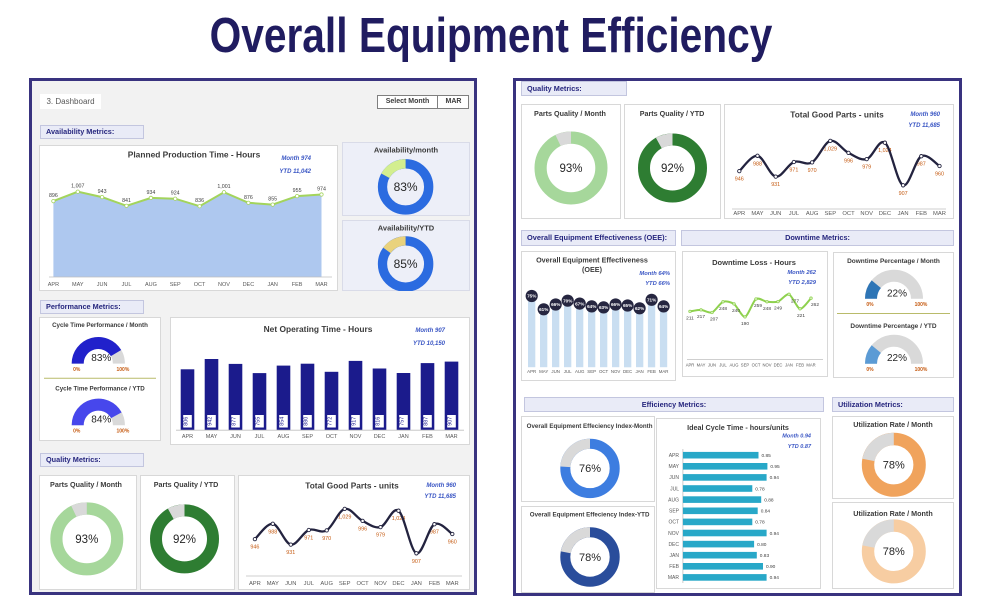 The width and height of the screenshot is (982, 610). I want to click on svg-text: 277, so click(795, 301).